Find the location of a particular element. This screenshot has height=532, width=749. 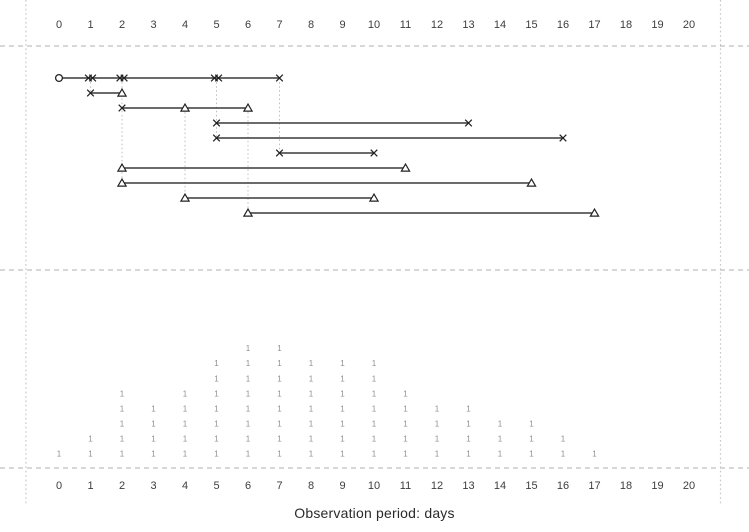

x-tick-label-bottom: 17 is located at coordinates (594, 486).